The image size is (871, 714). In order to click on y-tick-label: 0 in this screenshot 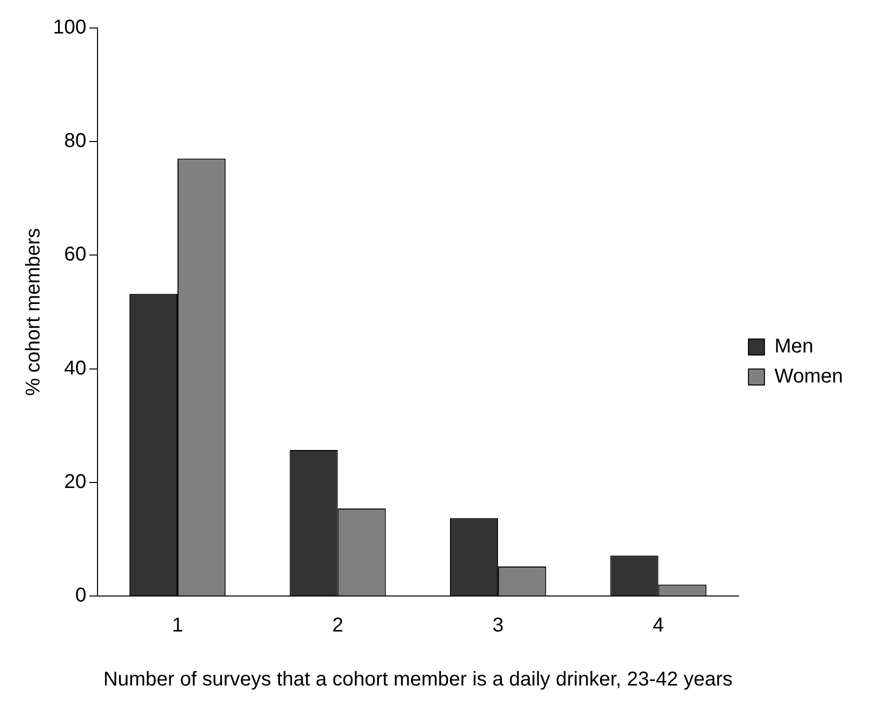, I will do `click(80, 595)`.